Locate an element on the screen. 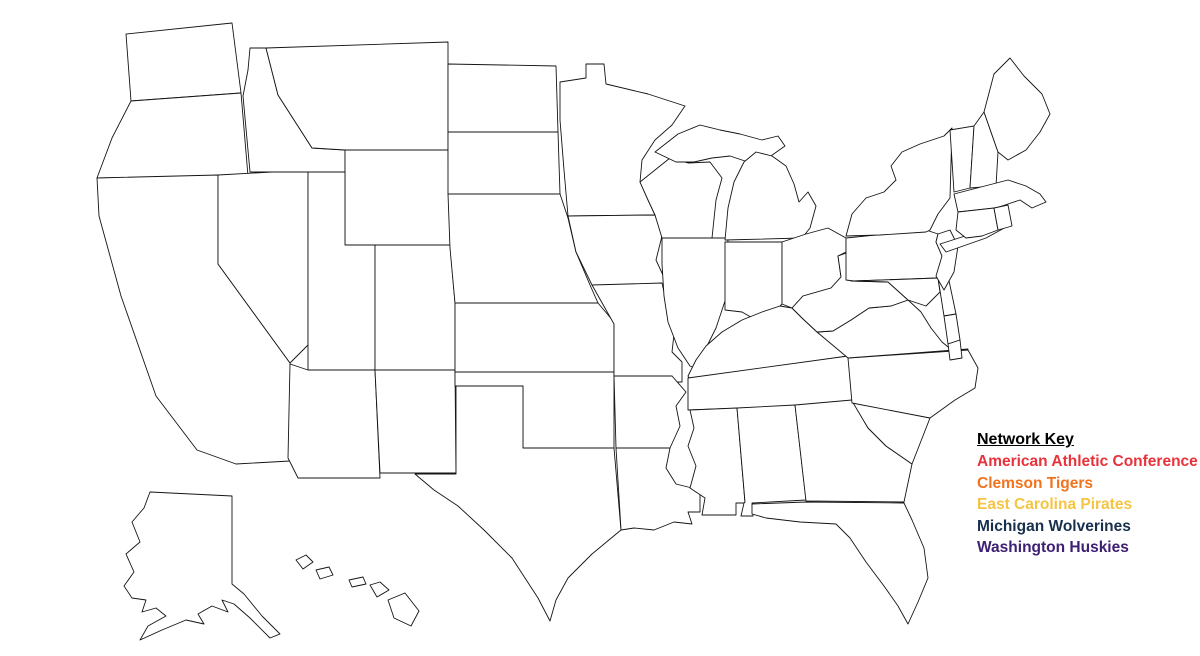 This screenshot has height=656, width=1200. state-north-dakota is located at coordinates (503, 98).